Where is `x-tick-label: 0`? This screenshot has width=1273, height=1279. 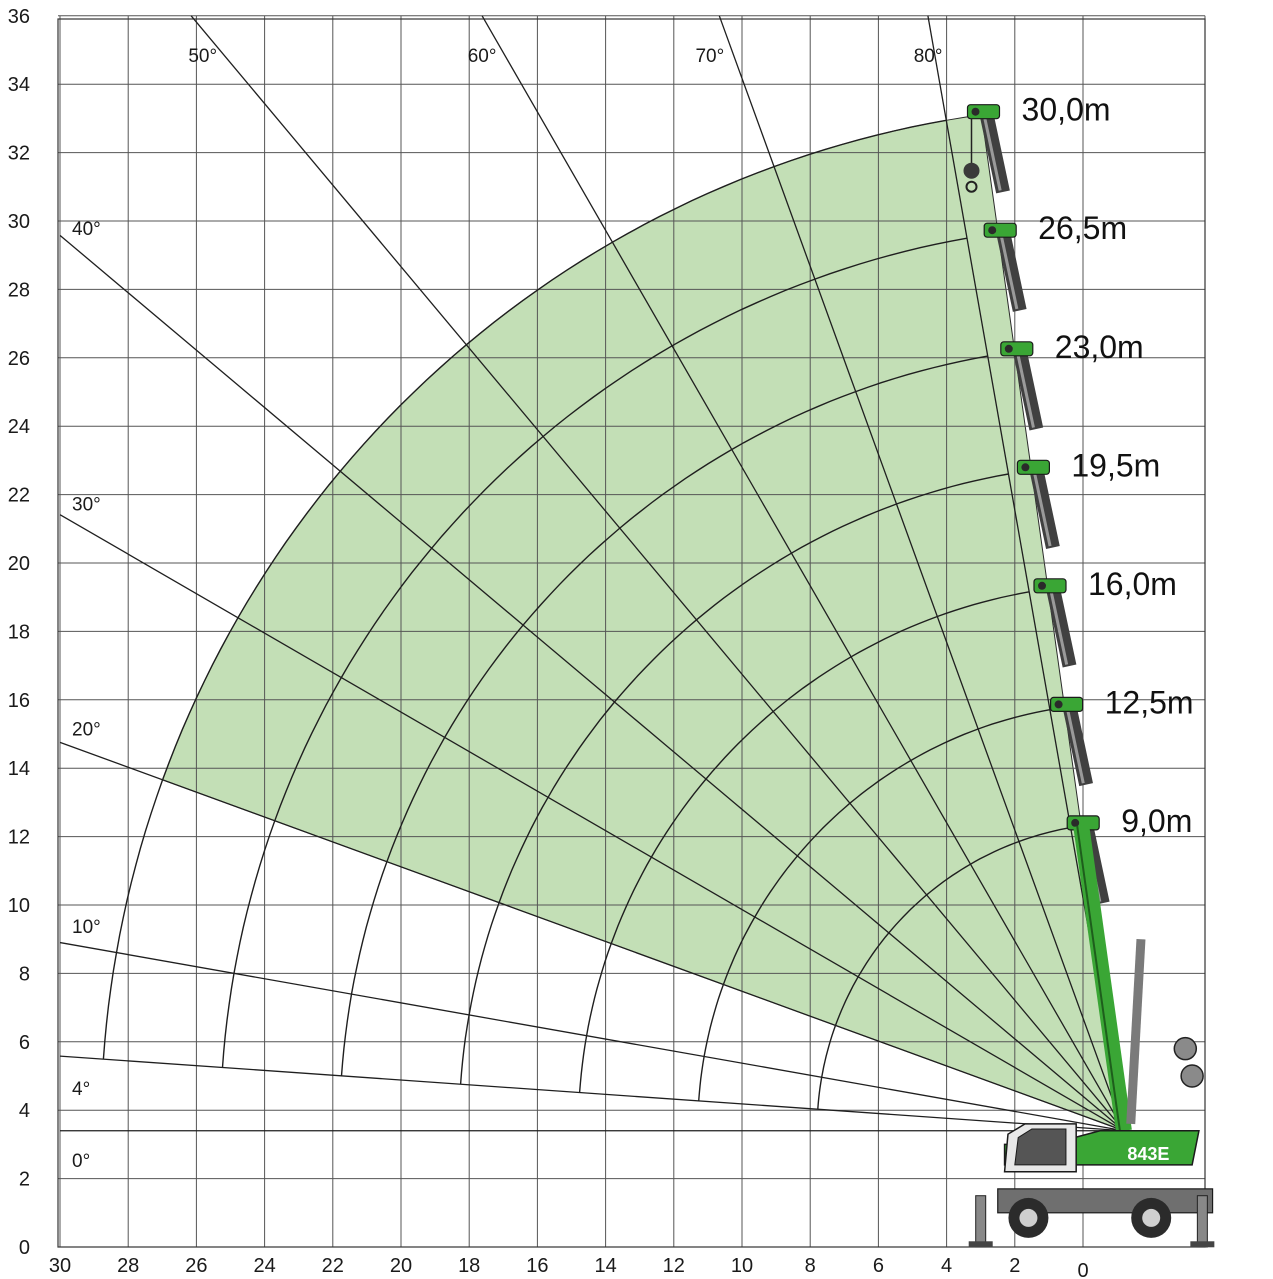 x-tick-label: 0 is located at coordinates (1082, 1269).